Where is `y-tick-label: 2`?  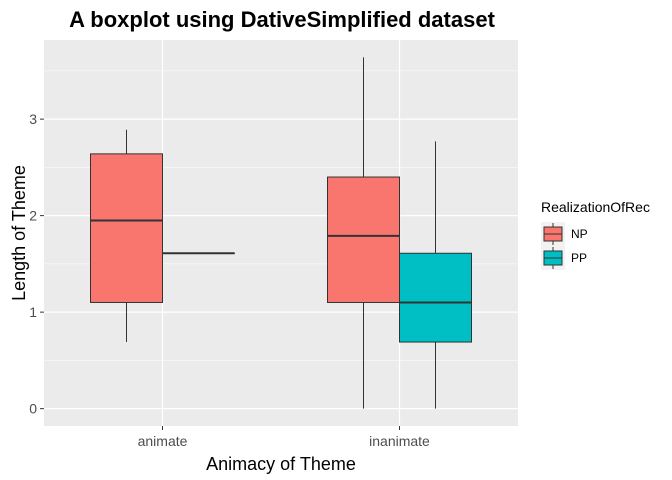 y-tick-label: 2 is located at coordinates (33, 216).